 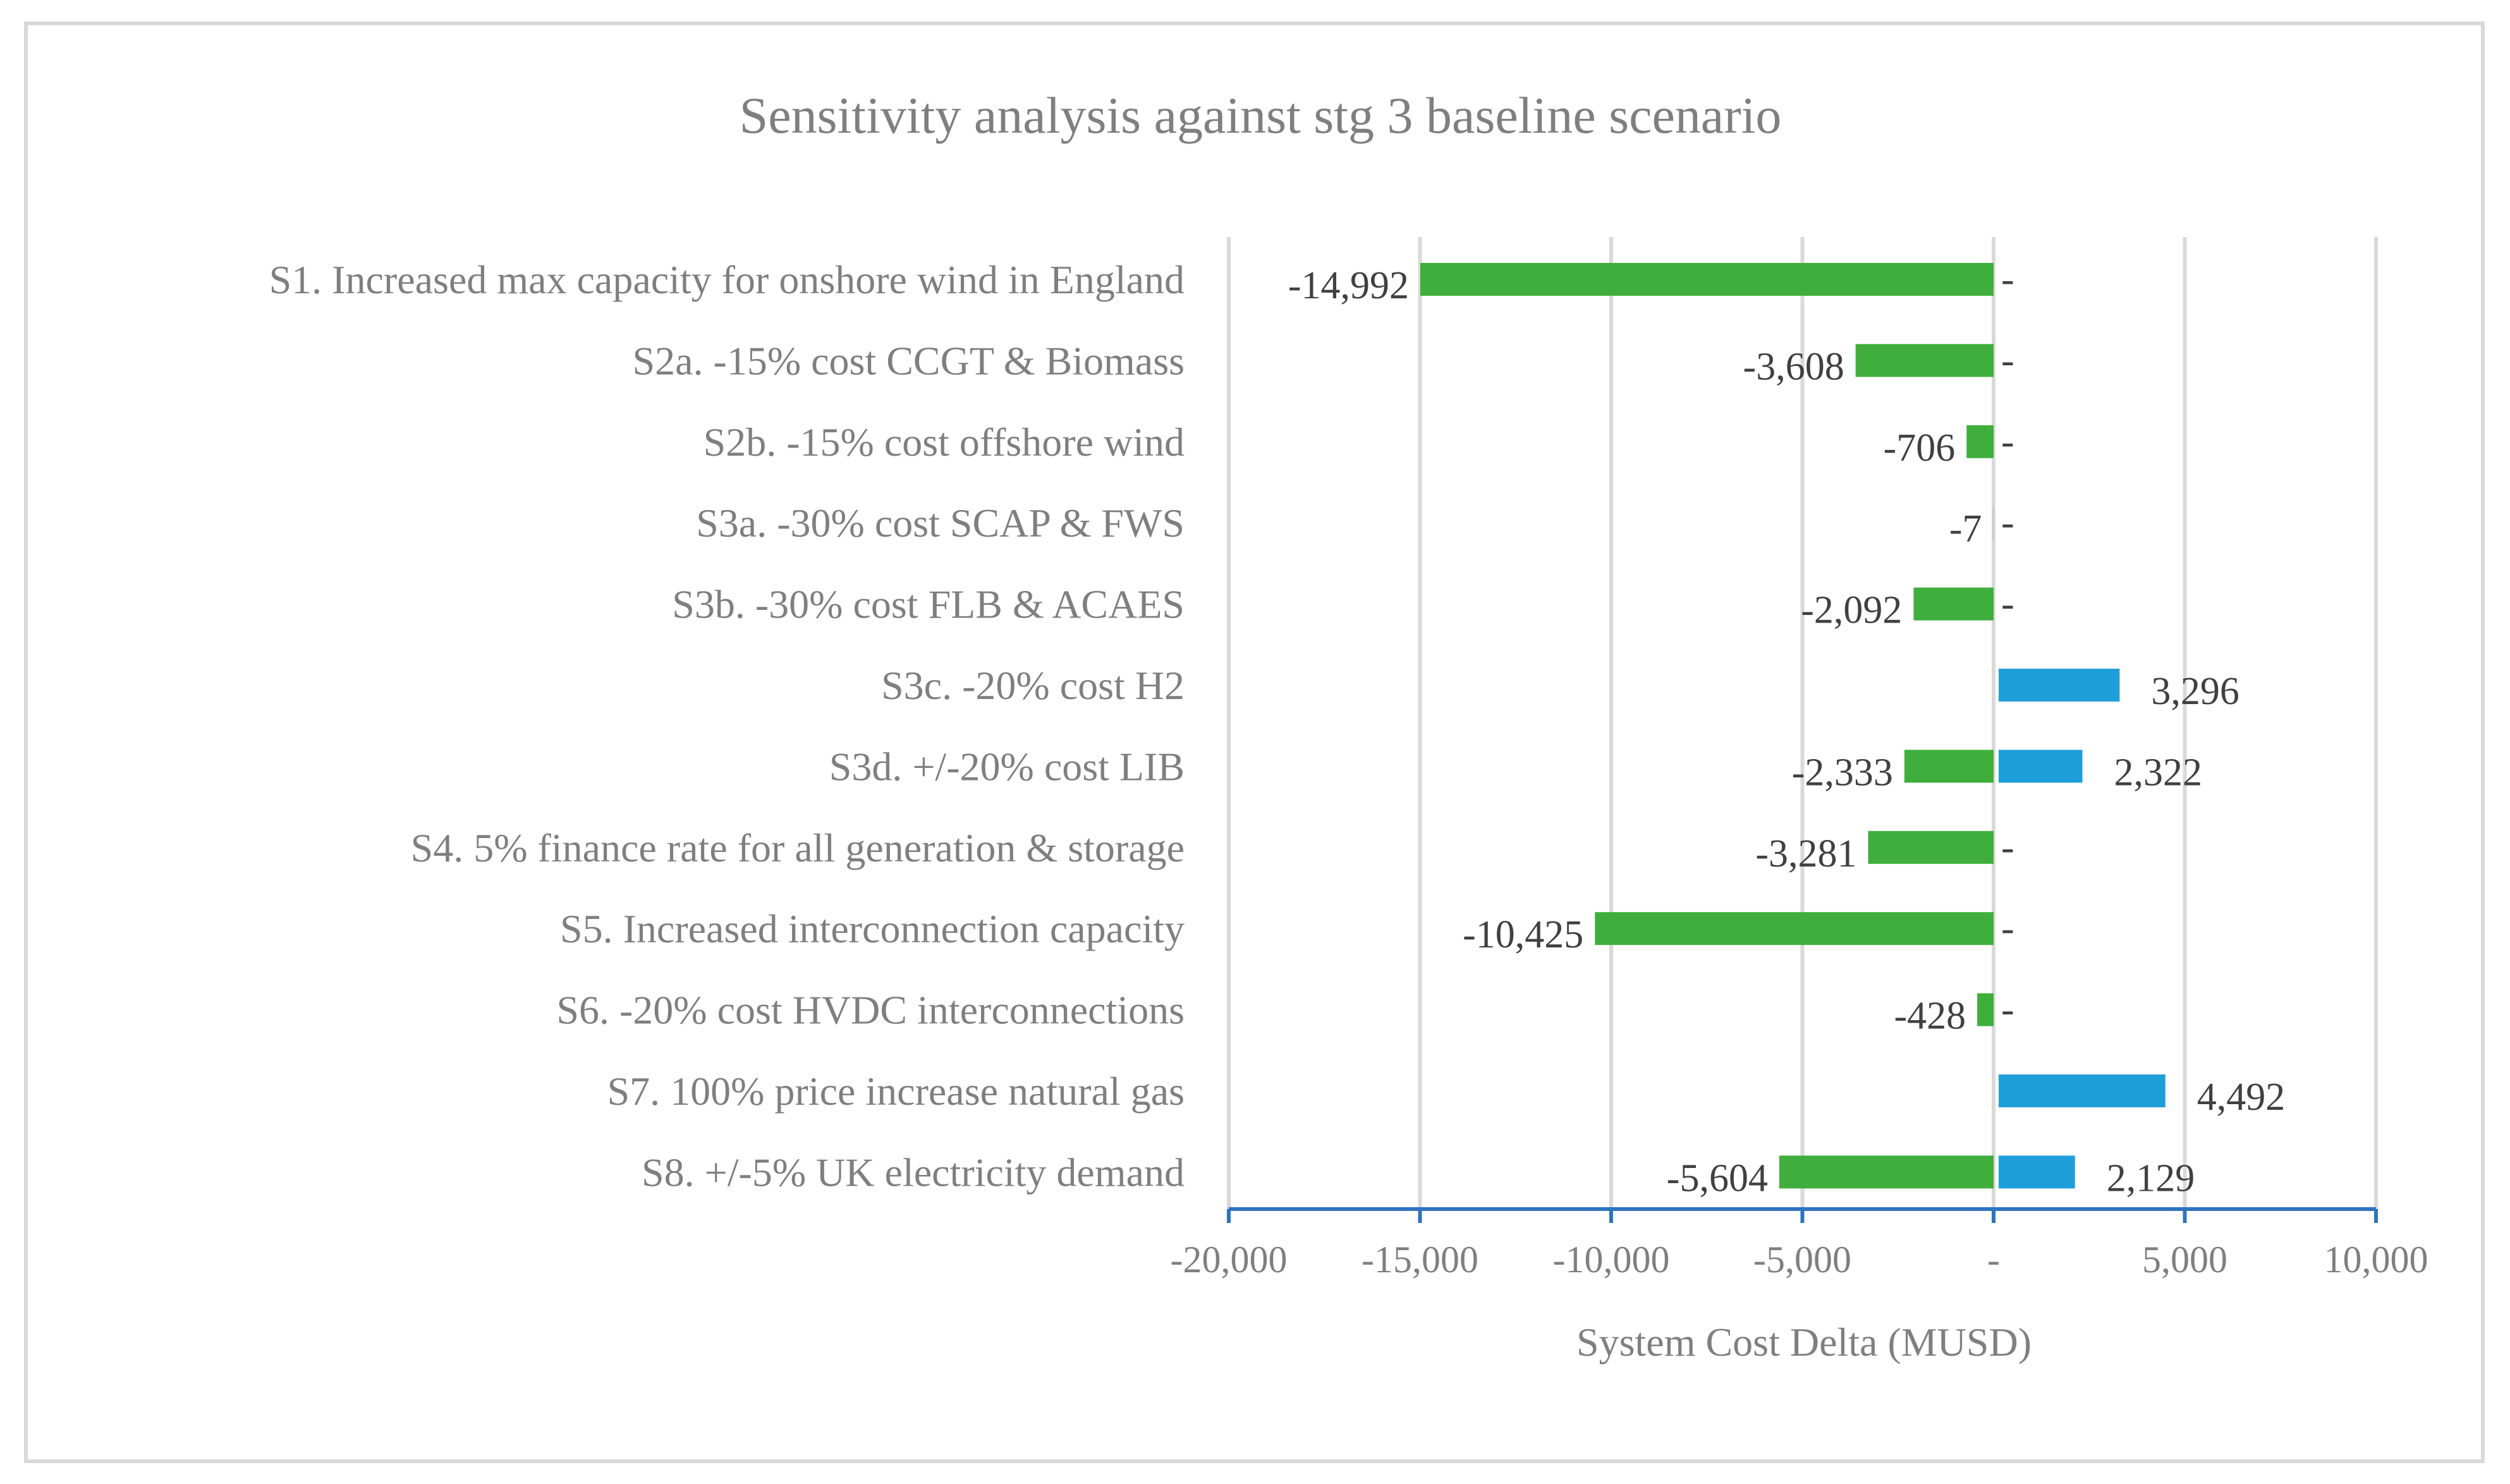 What do you see at coordinates (1793, 366) in the screenshot?
I see `decrease-data-label: -3,608` at bounding box center [1793, 366].